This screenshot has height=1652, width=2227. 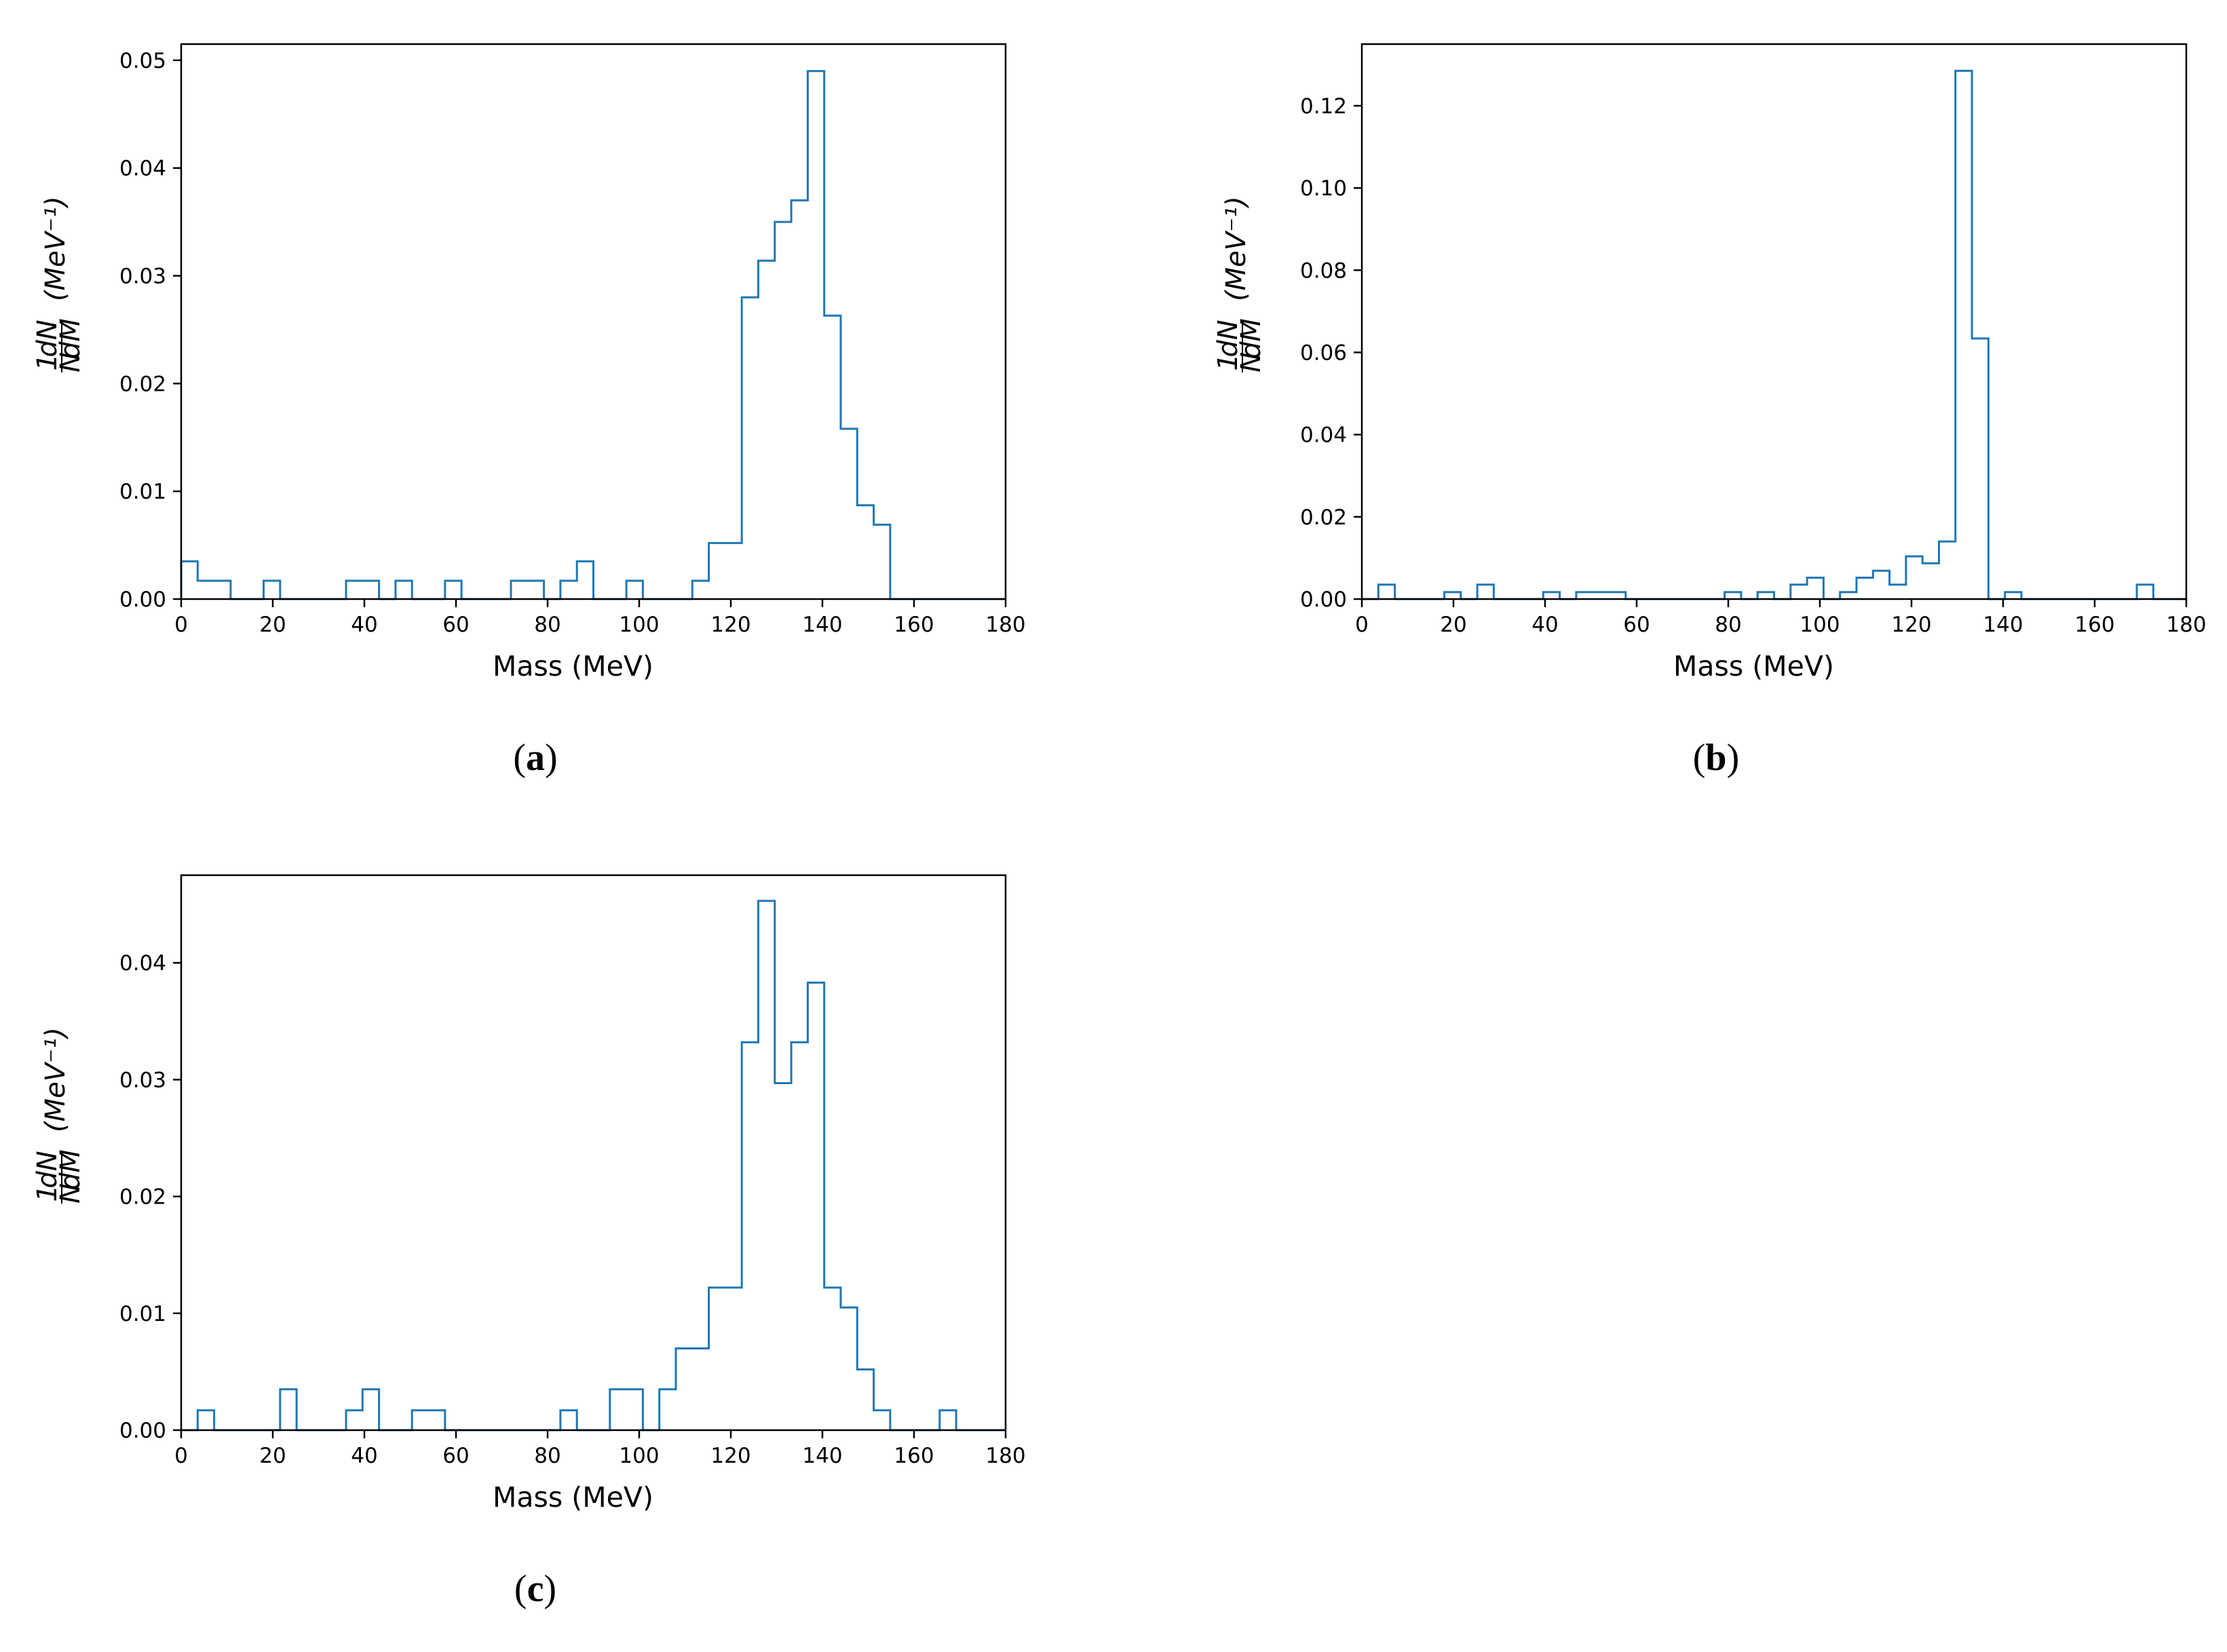 What do you see at coordinates (1323, 353) in the screenshot?
I see `y-tick-label: 0.06` at bounding box center [1323, 353].